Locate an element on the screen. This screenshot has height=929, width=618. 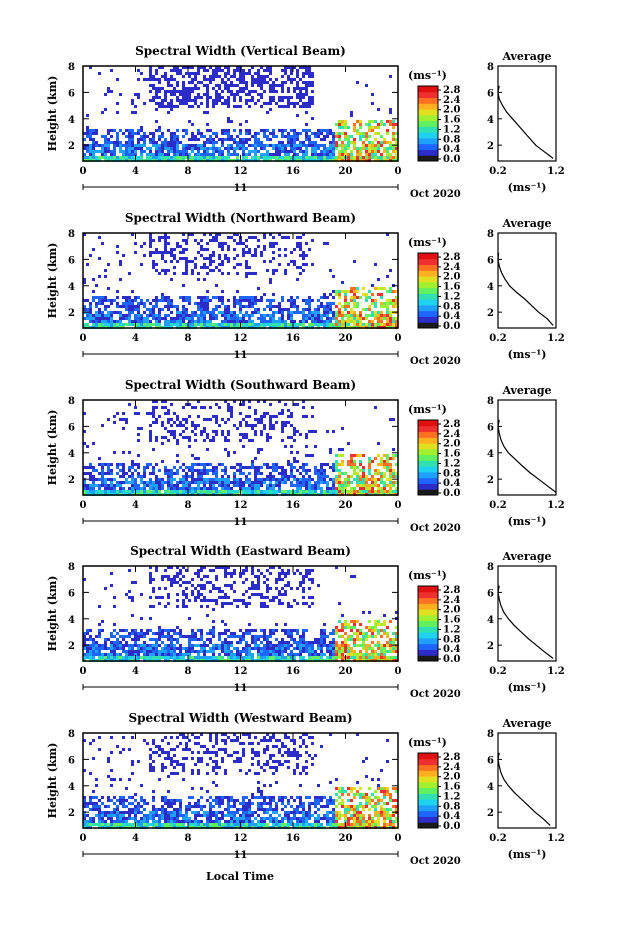
y-tick-label: 6 is located at coordinates (71, 260).